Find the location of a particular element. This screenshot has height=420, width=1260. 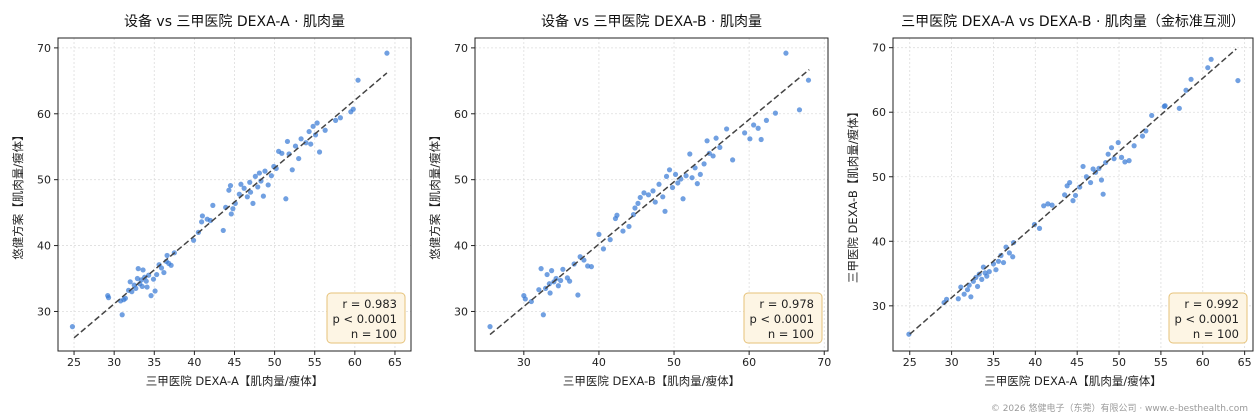

x-tick-label: 50 is located at coordinates (275, 362).